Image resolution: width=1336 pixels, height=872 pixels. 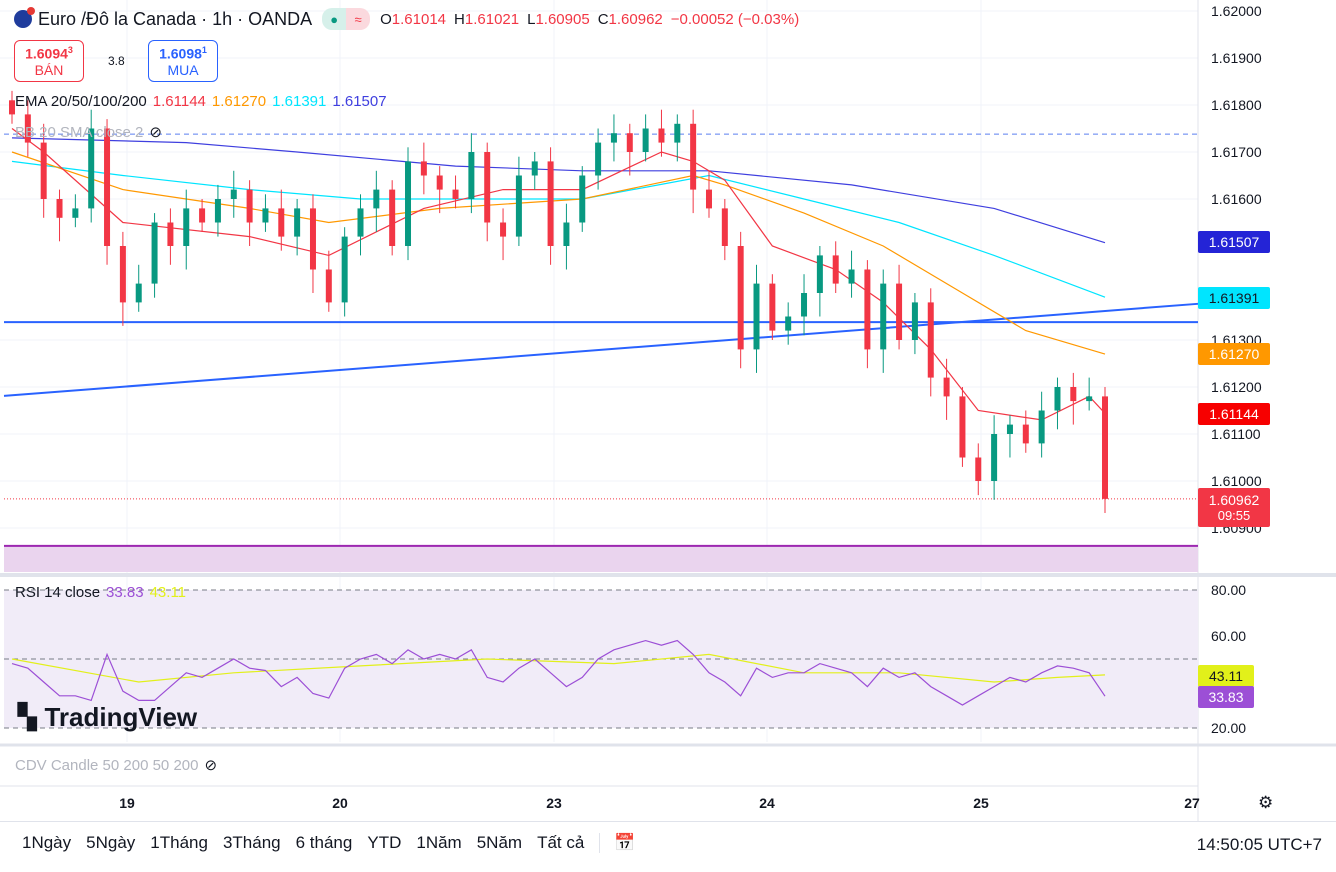 What do you see at coordinates (111, 842) in the screenshot?
I see `range-5d: 5Ngày` at bounding box center [111, 842].